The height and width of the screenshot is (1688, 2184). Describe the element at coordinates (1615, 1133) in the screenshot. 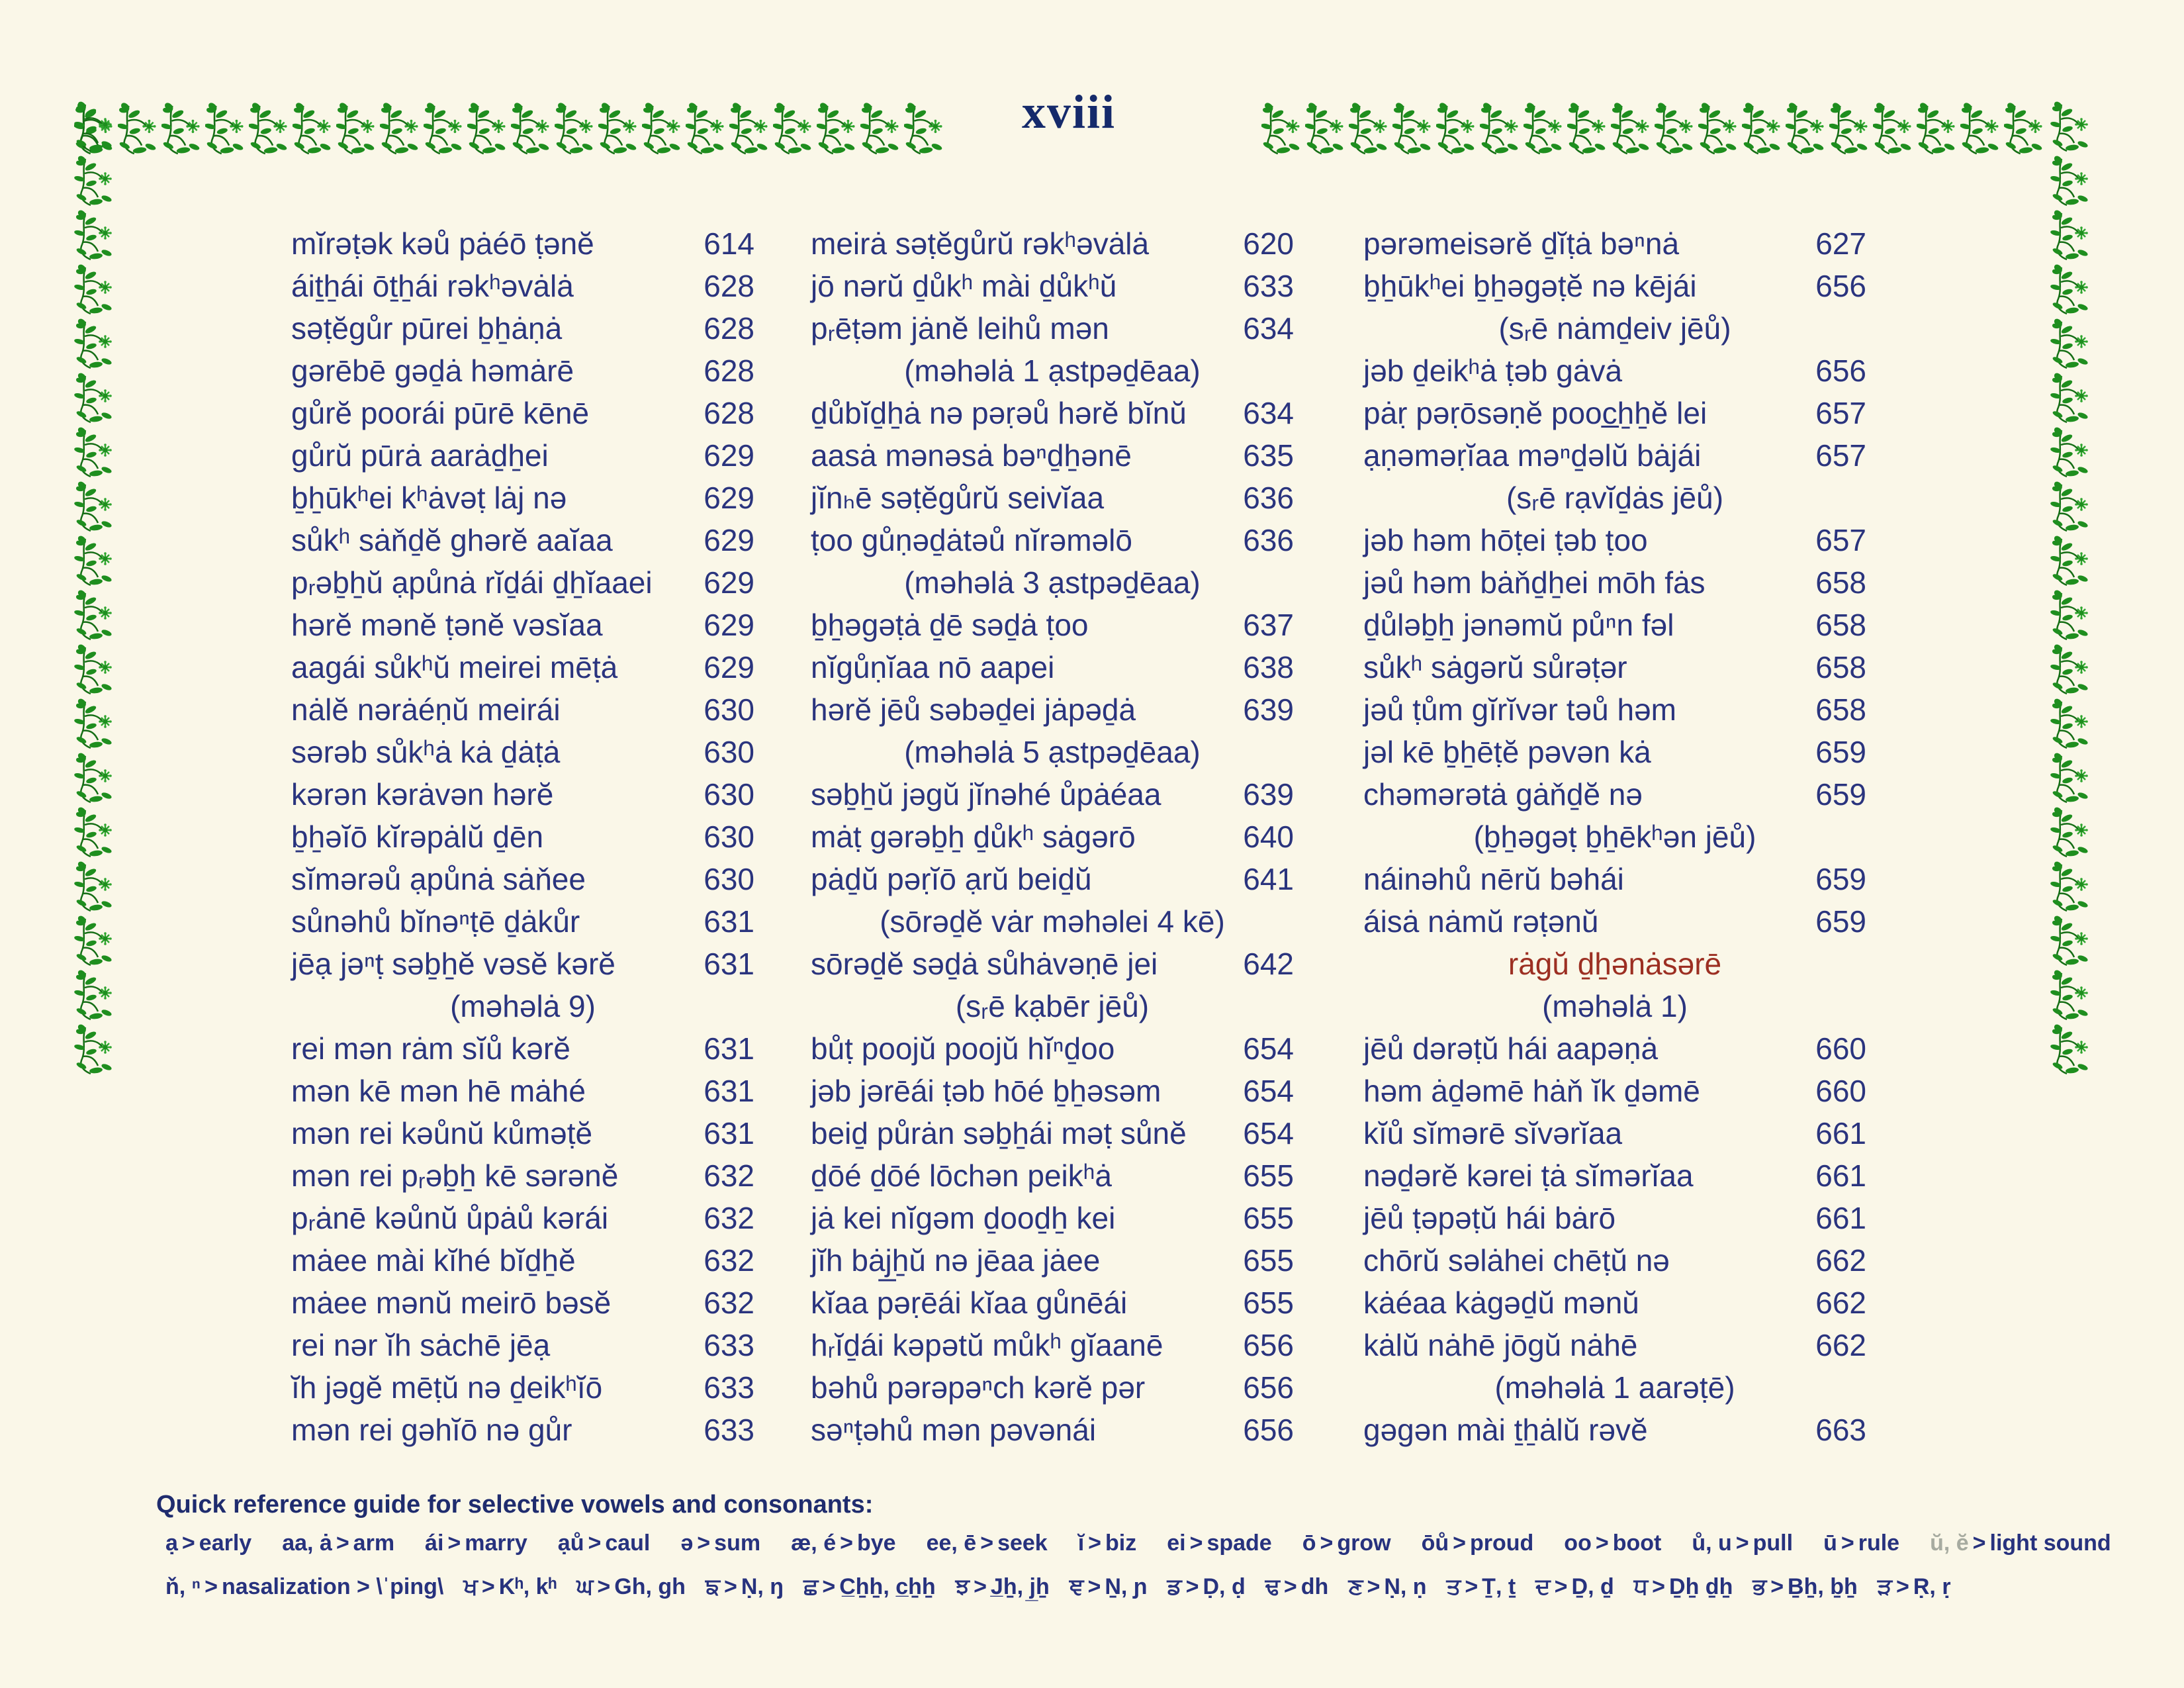

I see `index-entry: kĭů sĭmərē sĭvərĭaa 661` at that location.